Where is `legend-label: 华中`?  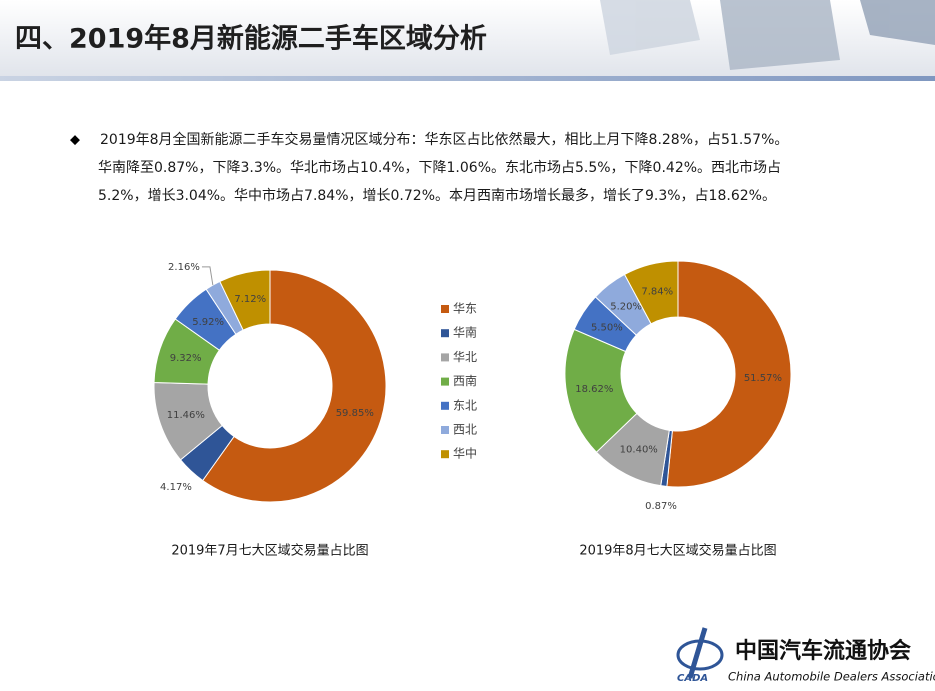
legend-label: 华中 is located at coordinates (465, 453).